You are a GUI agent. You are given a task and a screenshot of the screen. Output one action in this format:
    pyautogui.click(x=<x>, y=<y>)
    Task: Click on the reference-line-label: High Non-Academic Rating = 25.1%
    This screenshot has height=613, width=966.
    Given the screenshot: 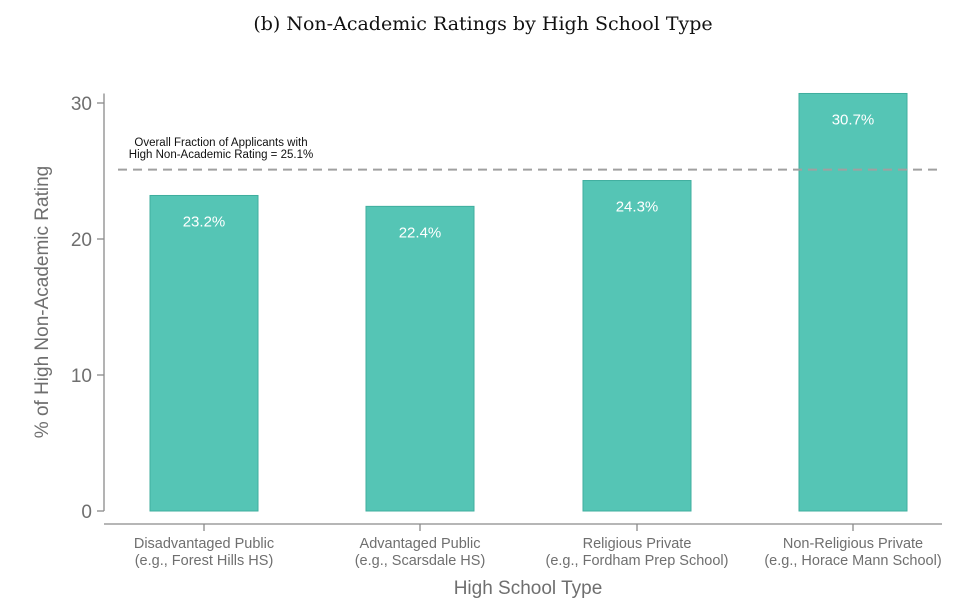 What is the action you would take?
    pyautogui.click(x=221, y=155)
    